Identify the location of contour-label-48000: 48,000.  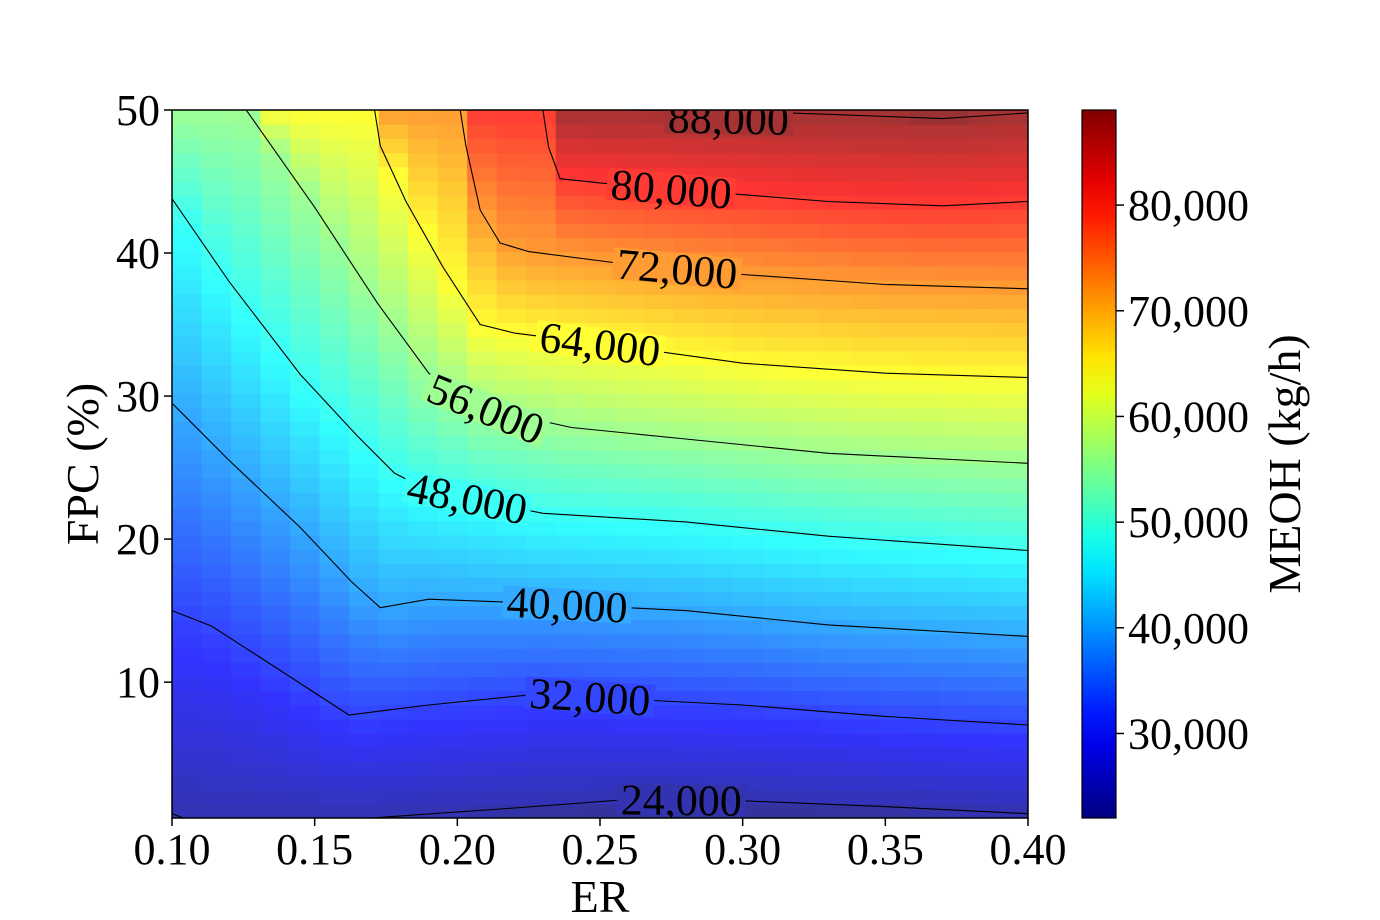
(467, 499).